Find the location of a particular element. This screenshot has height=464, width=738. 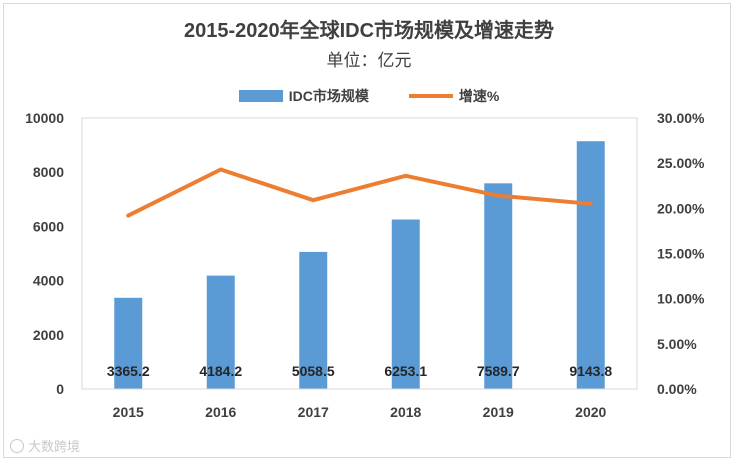

watermark-logo-icon is located at coordinates (17, 445).